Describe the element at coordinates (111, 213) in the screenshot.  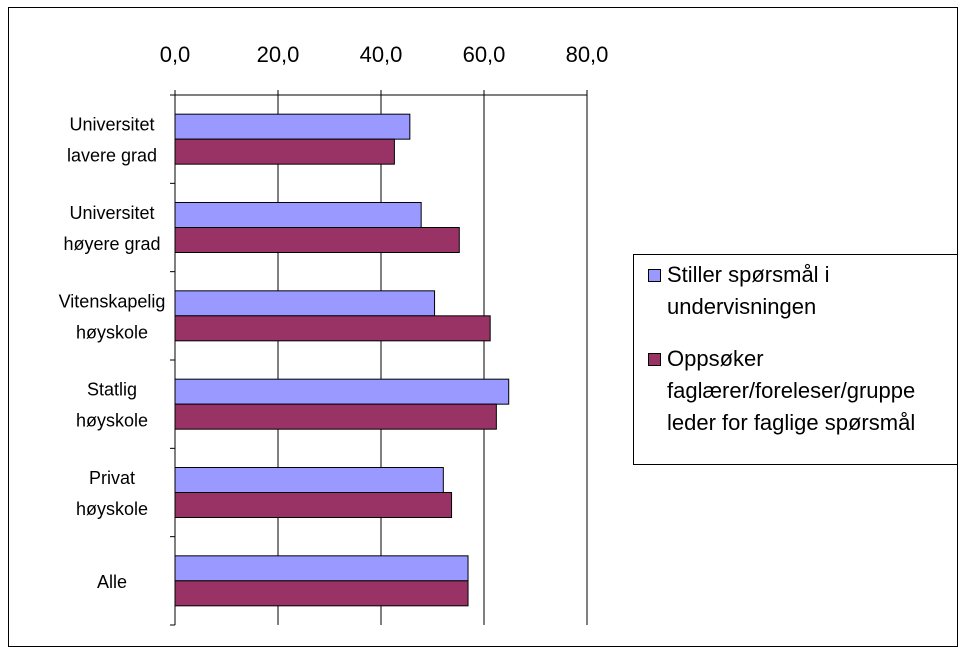
I see `category-label-2-line-1: Universitet` at that location.